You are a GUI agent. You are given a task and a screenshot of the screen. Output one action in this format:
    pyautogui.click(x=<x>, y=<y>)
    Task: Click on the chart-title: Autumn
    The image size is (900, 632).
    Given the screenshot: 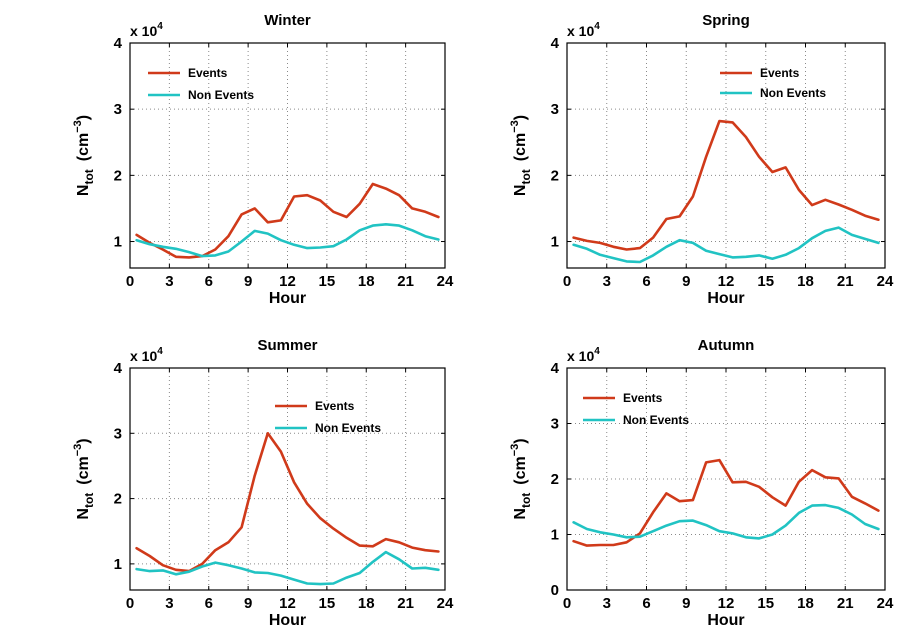 What is the action you would take?
    pyautogui.click(x=726, y=345)
    